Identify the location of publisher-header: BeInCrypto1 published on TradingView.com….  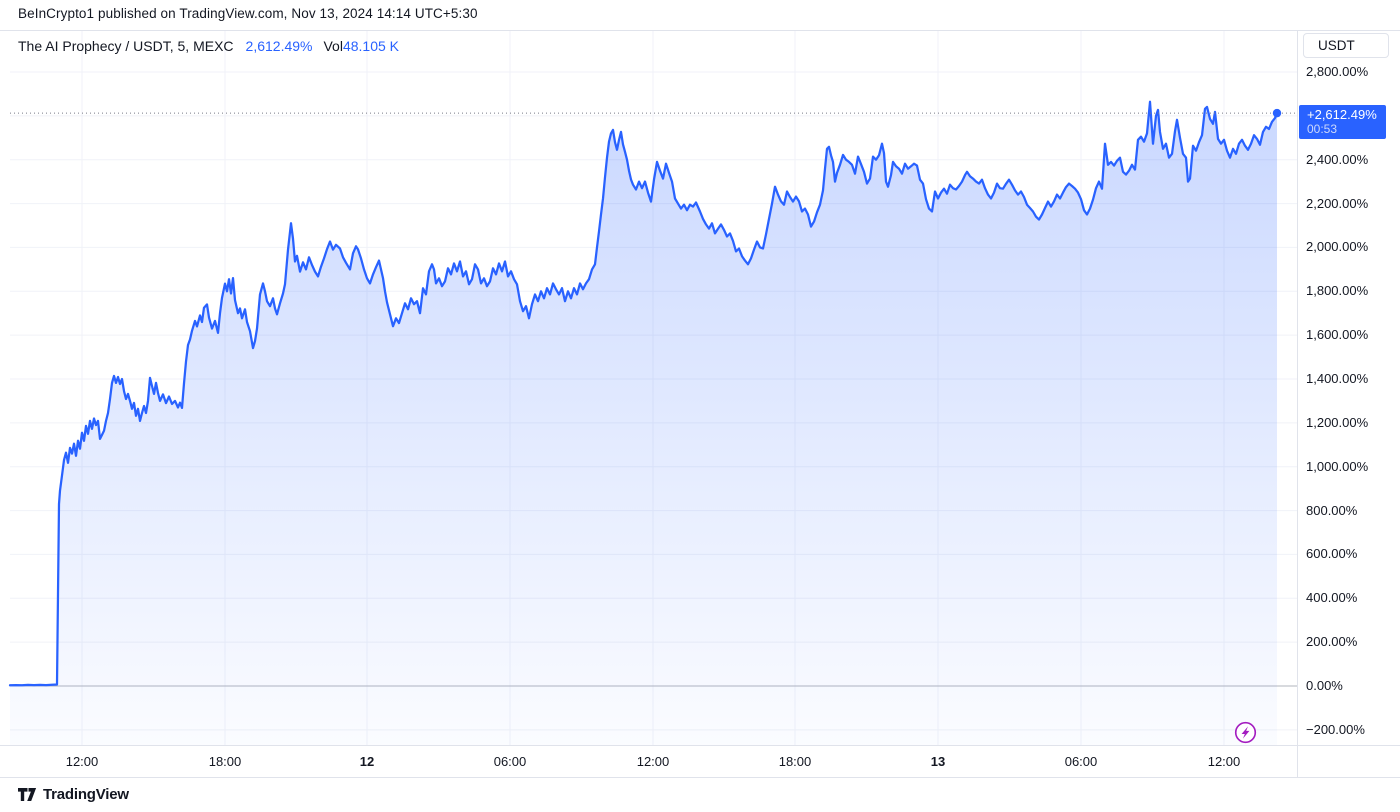
(700, 15).